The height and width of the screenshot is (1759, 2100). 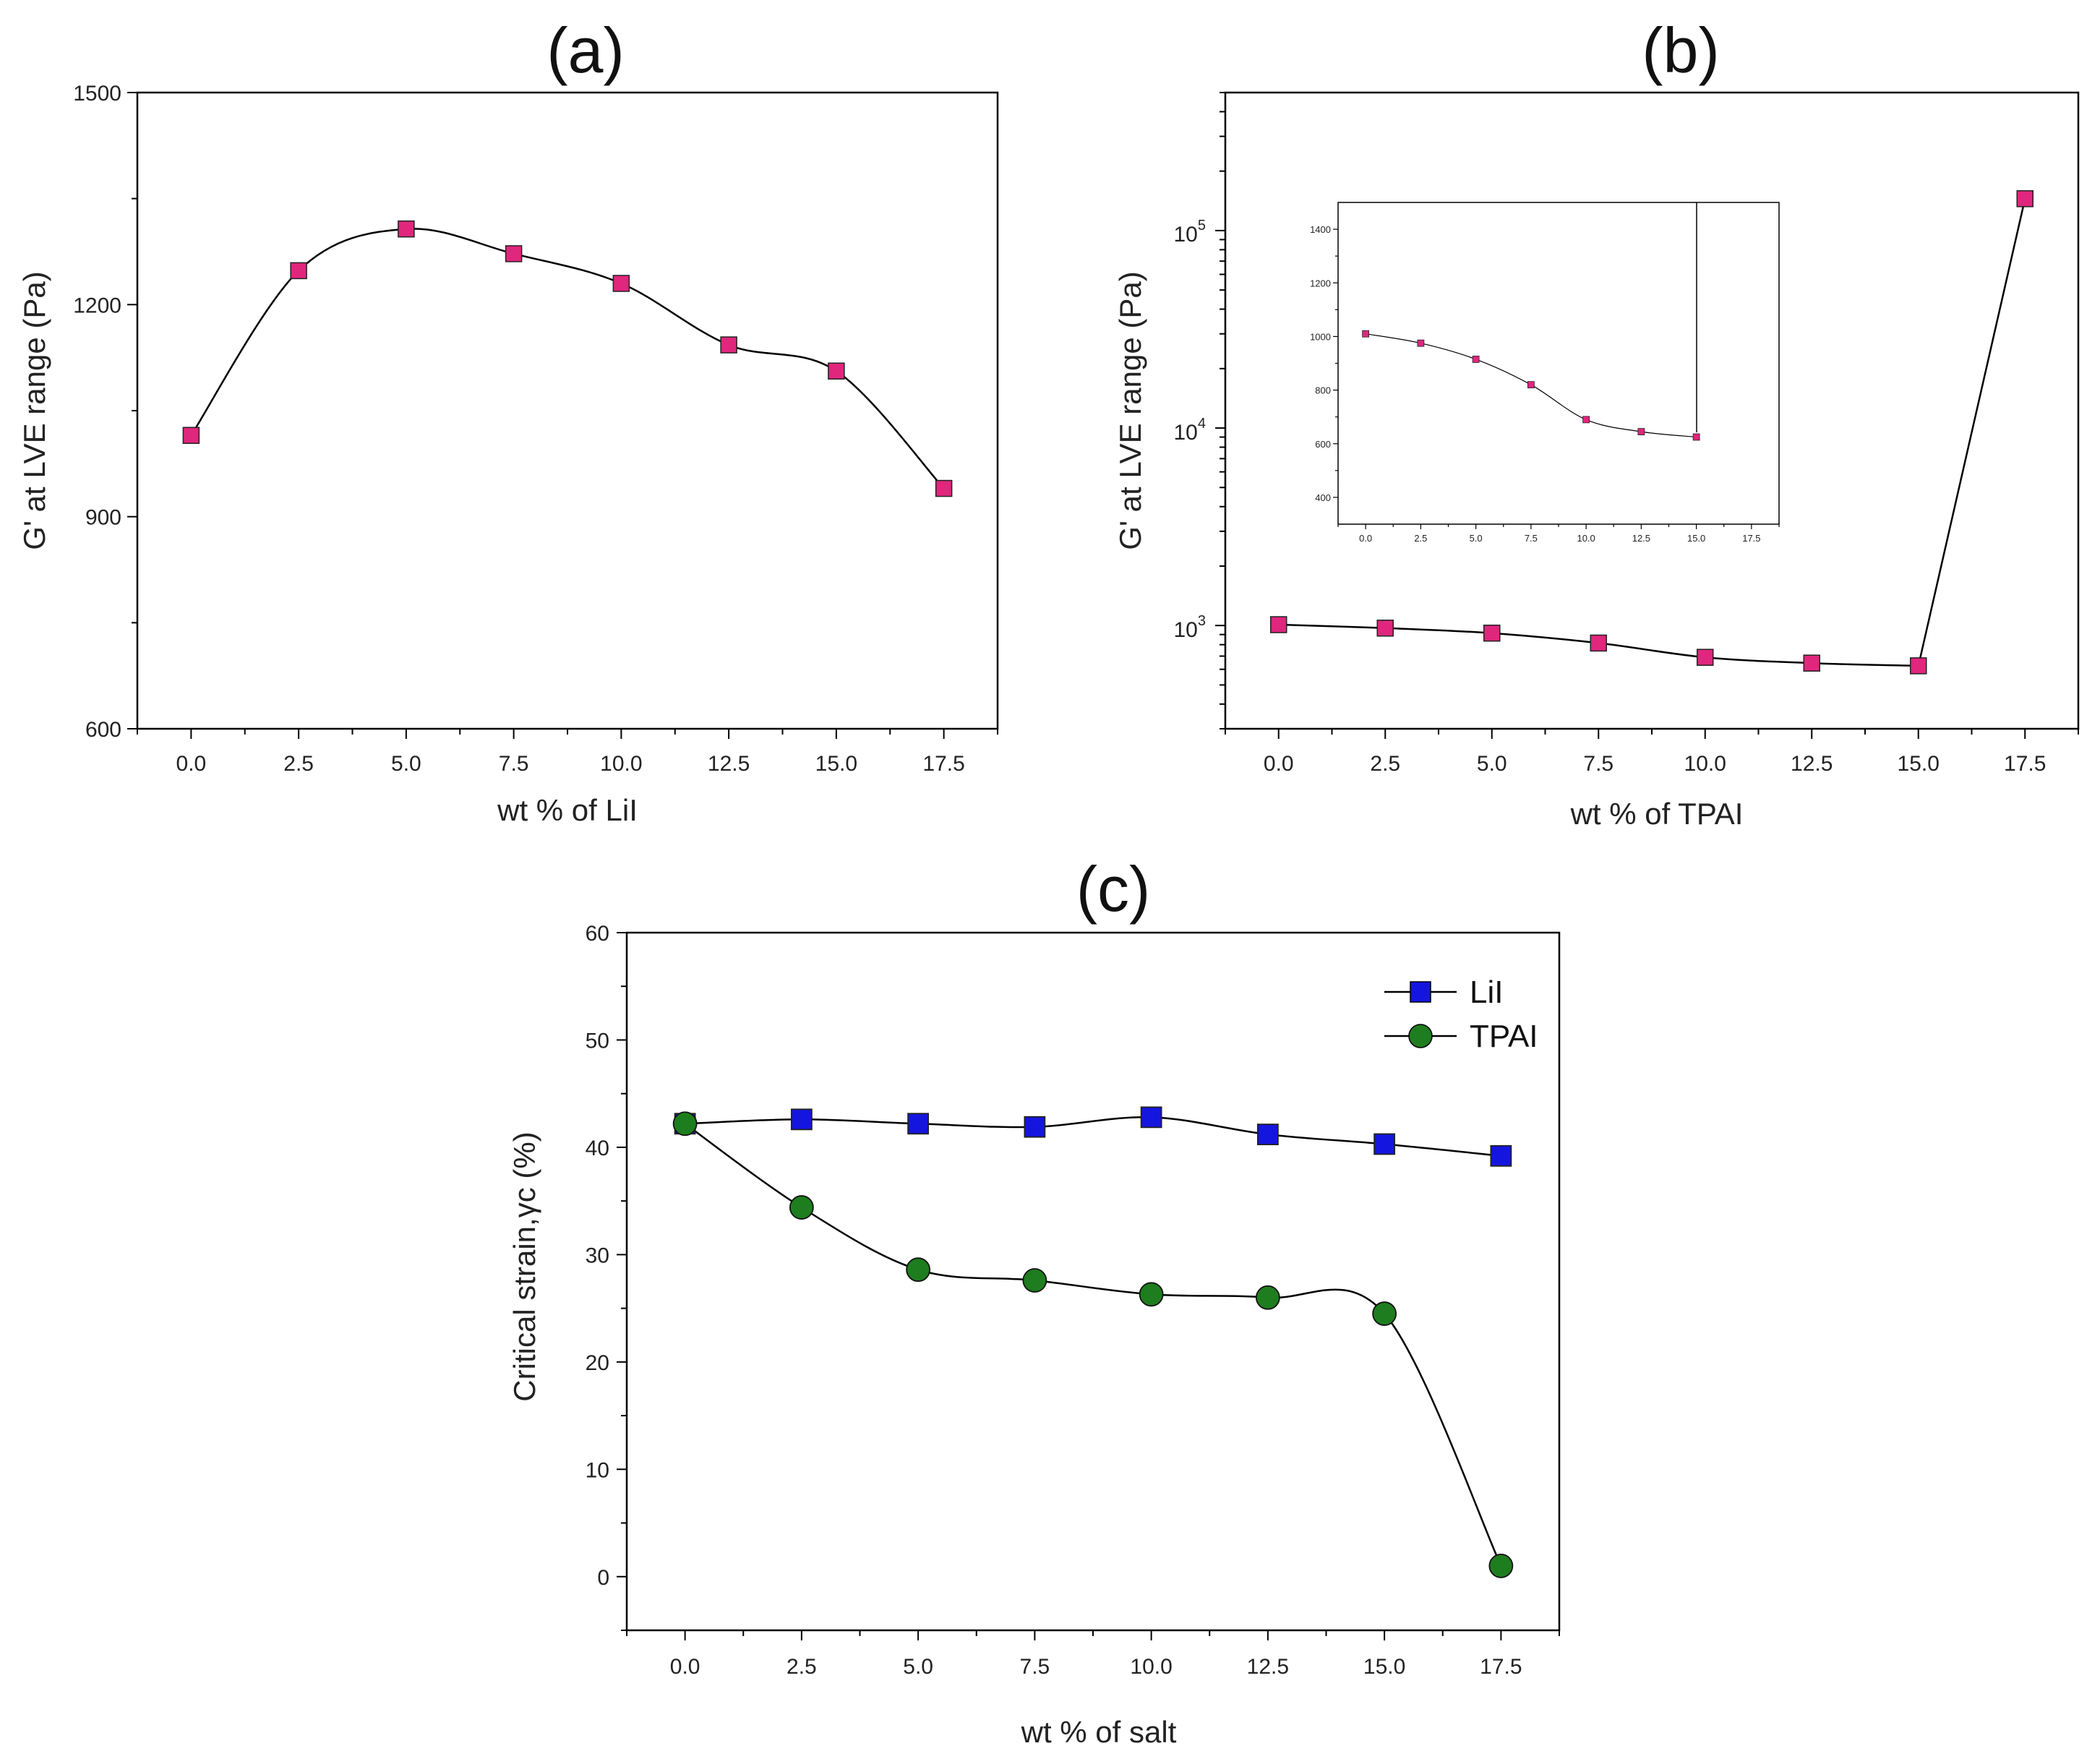 I want to click on panel-b-inset-x-tick-label: 12.5, so click(x=1641, y=538).